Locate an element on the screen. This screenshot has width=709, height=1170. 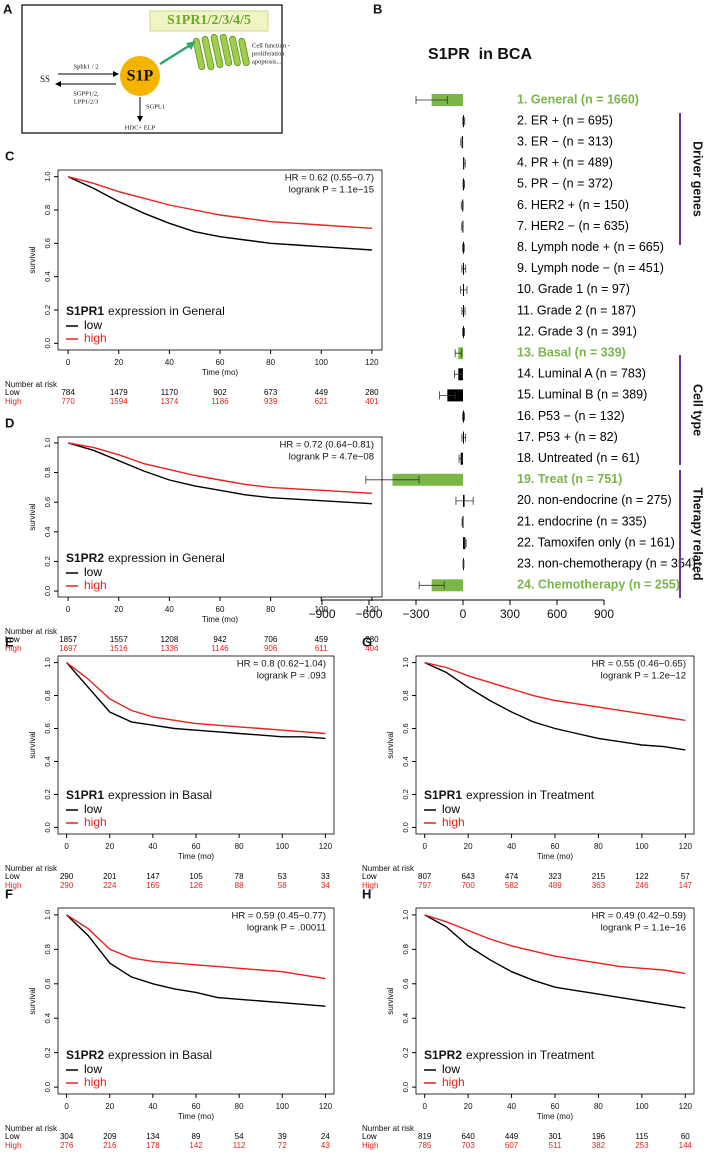
risk-value: 1594 is located at coordinates (119, 401).